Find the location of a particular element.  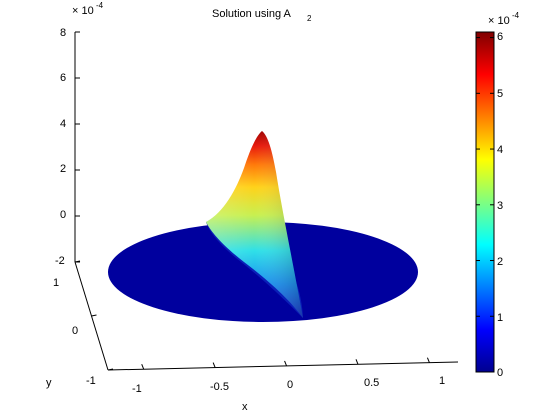

z-tick-label: 4 is located at coordinates (63, 124).